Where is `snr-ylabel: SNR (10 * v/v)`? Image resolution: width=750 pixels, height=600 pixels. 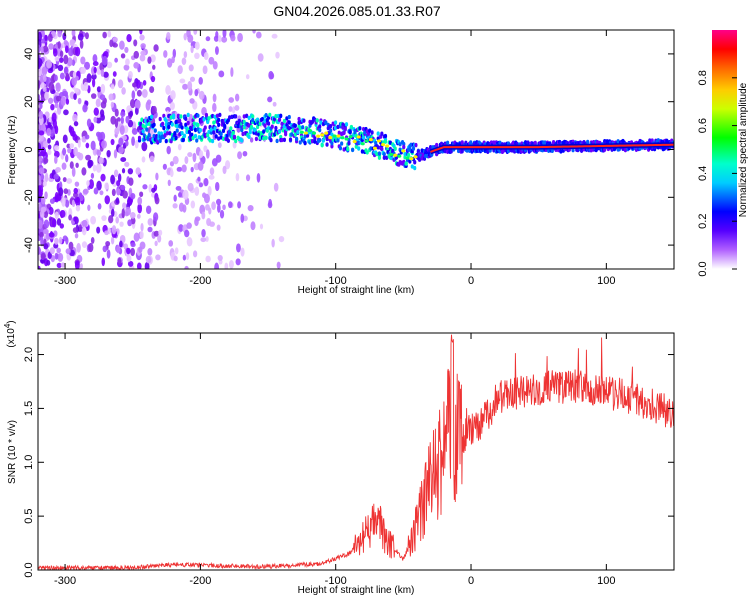
snr-ylabel: SNR (10 * v/v) is located at coordinates (12, 452).